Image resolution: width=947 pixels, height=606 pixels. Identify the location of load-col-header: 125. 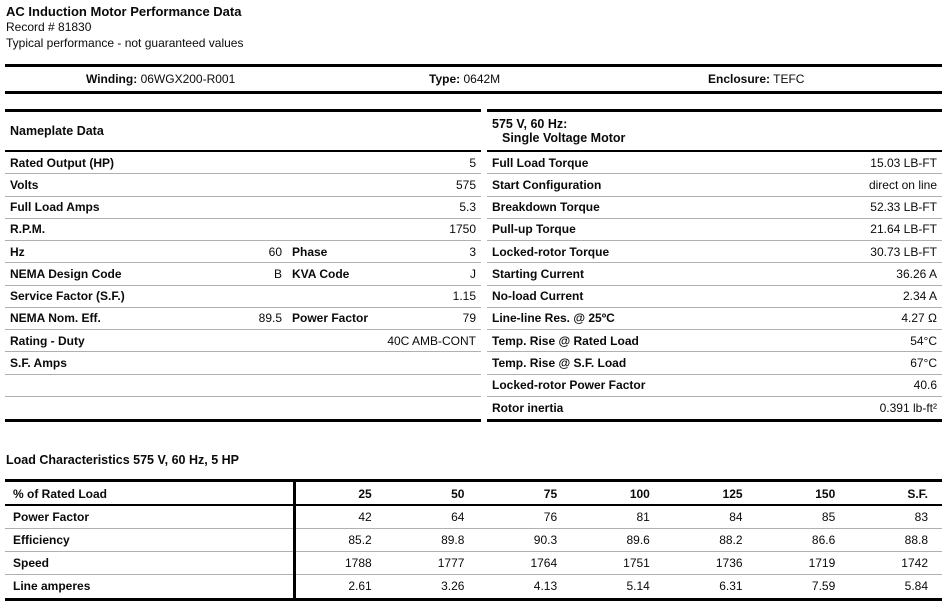
(732, 494).